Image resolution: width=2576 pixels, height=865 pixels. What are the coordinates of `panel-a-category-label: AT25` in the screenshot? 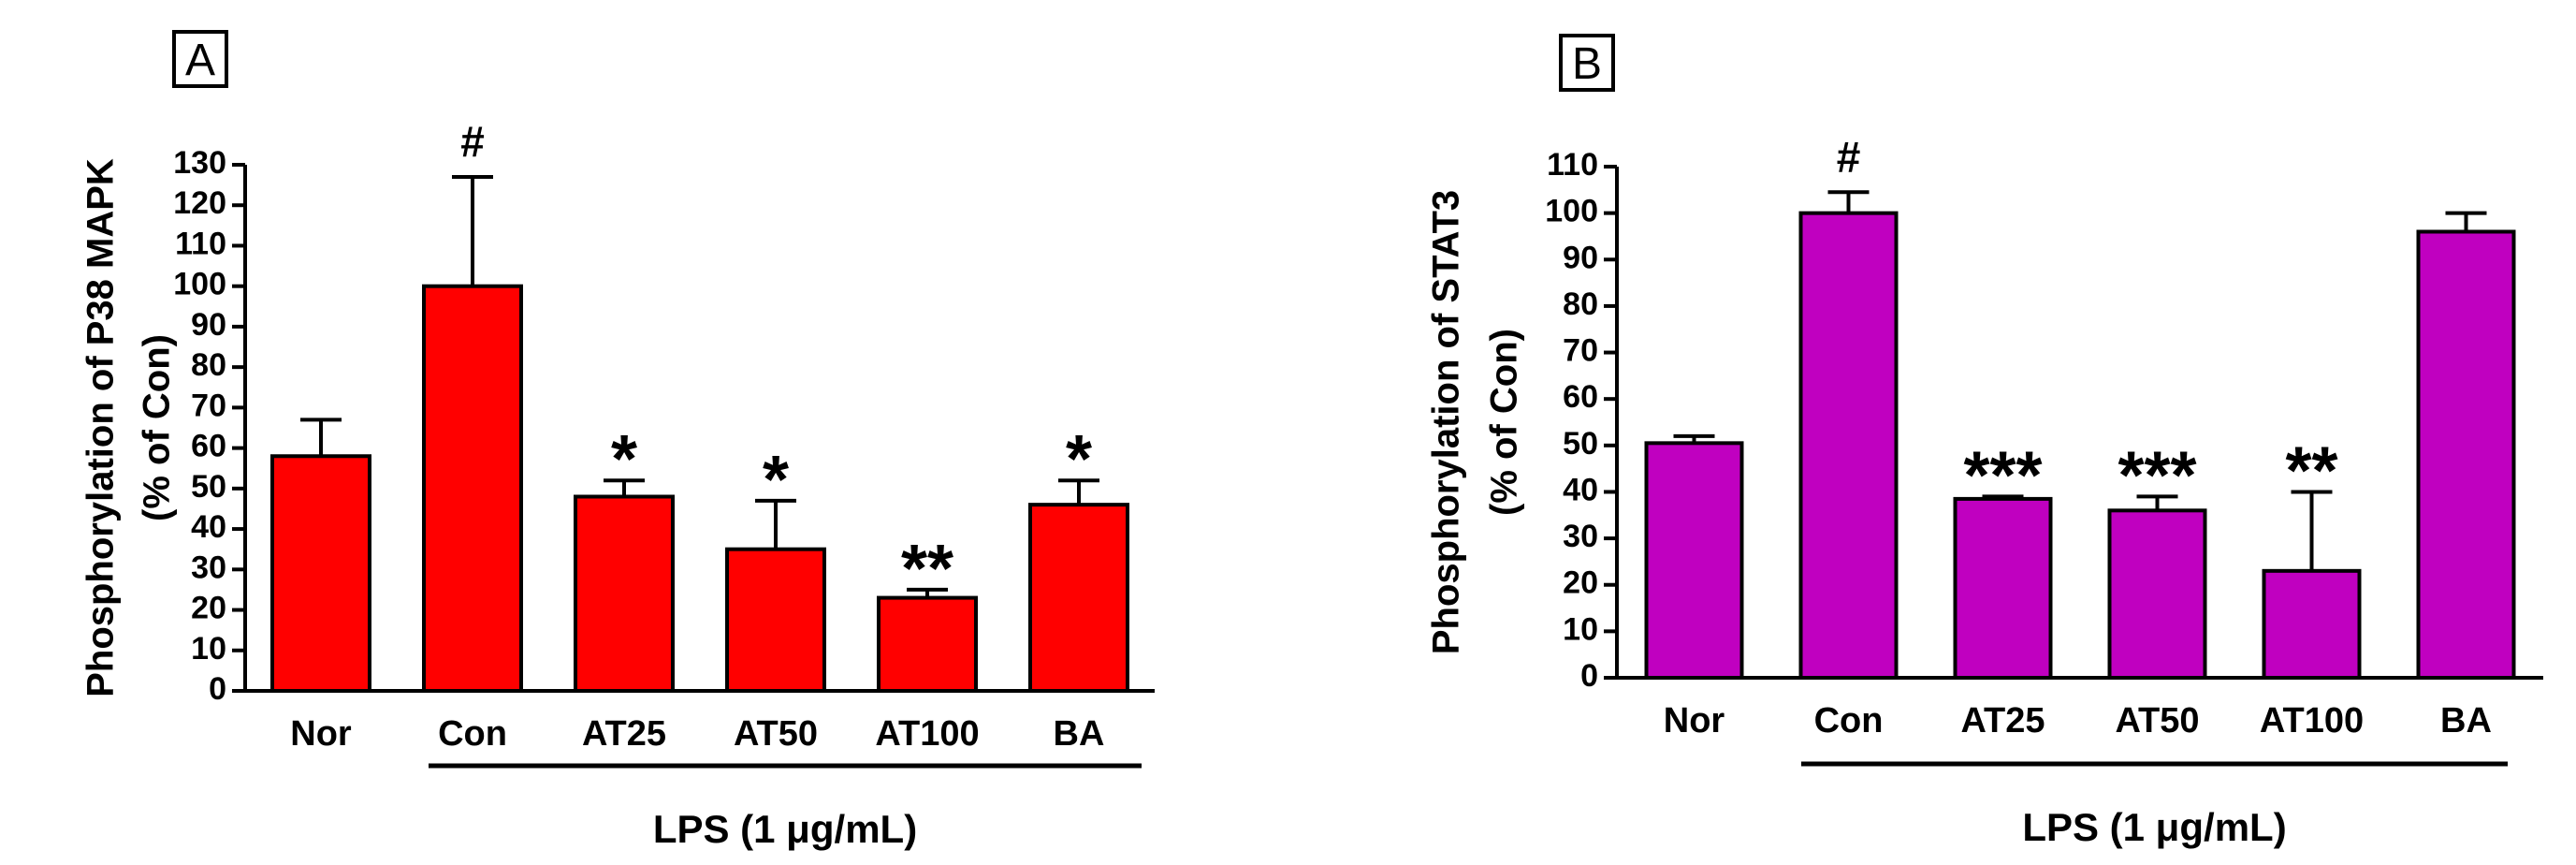 It's located at (624, 734).